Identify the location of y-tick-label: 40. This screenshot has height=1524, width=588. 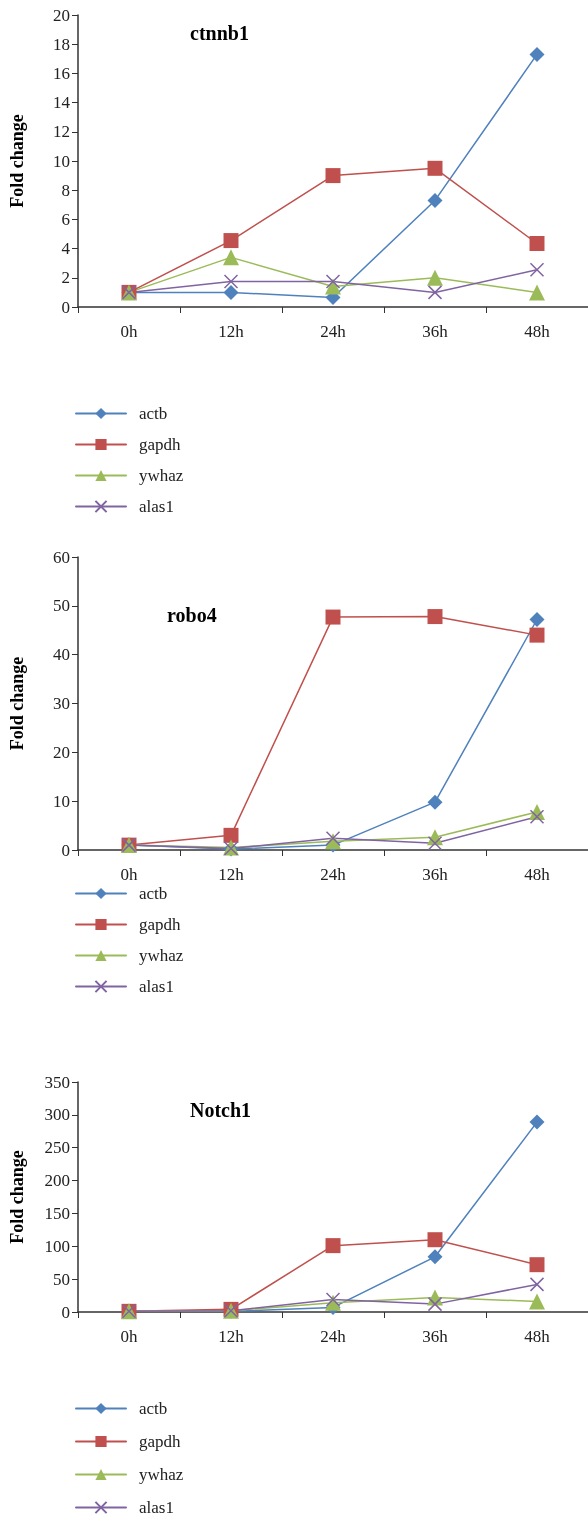
(61, 655).